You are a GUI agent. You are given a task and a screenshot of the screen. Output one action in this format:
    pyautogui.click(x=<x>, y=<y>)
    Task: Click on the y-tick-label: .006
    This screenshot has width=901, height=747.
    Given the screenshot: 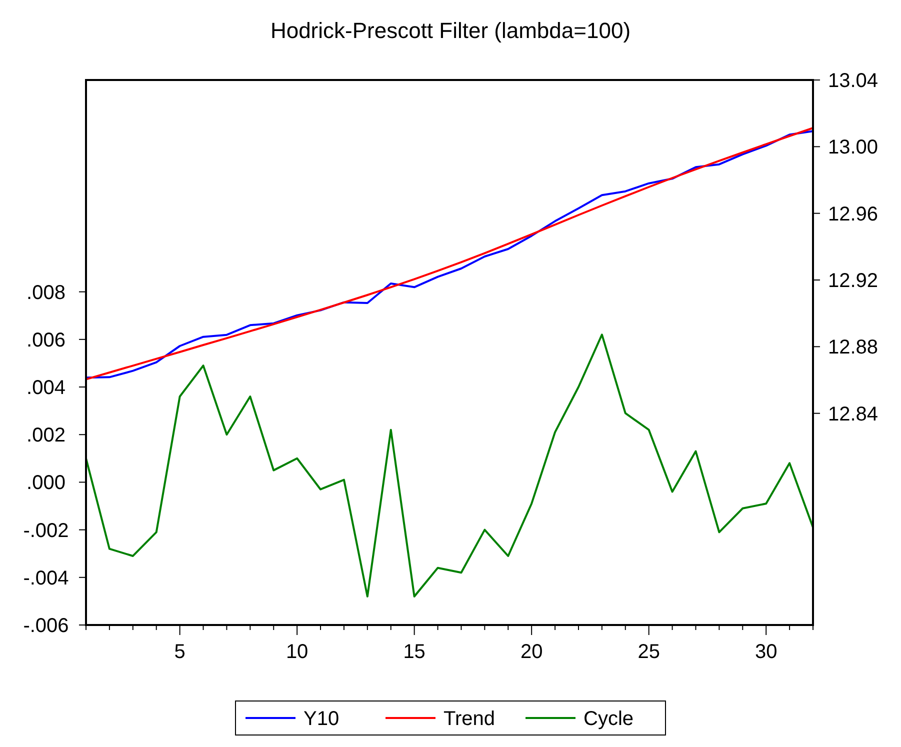 What is the action you would take?
    pyautogui.click(x=46, y=340)
    